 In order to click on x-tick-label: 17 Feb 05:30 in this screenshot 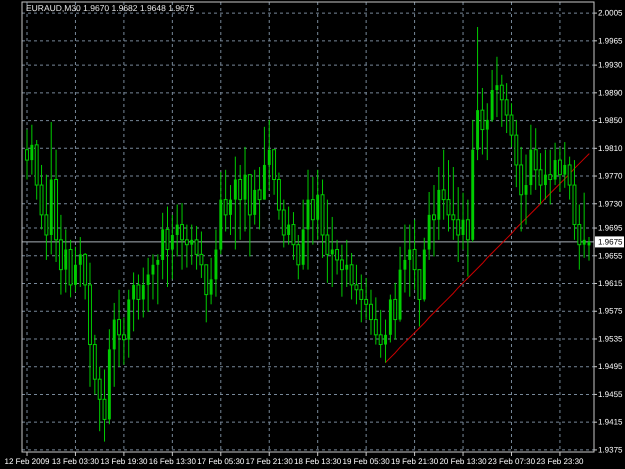, I will do `click(221, 461)`.